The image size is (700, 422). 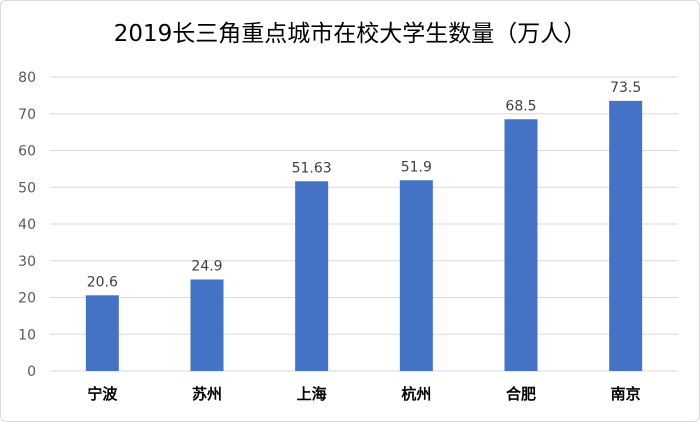 I want to click on y-tick-label: 20, so click(x=27, y=299).